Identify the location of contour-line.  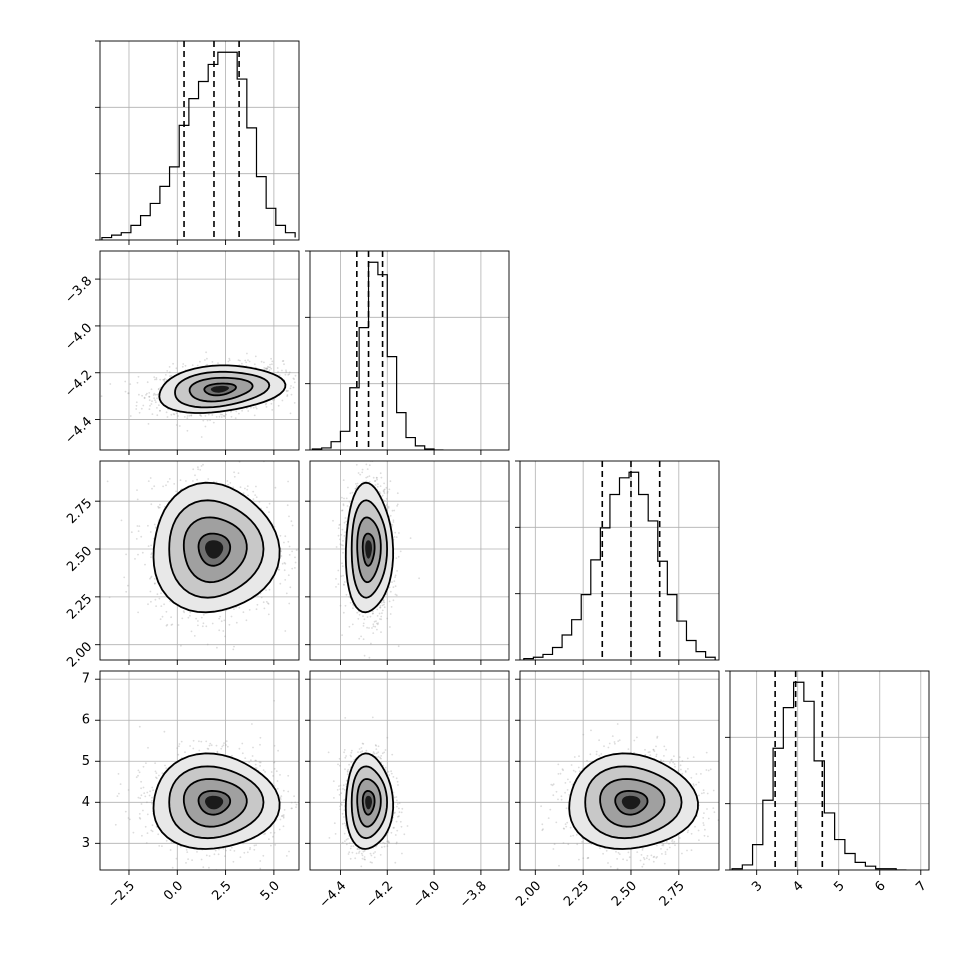
(369, 547).